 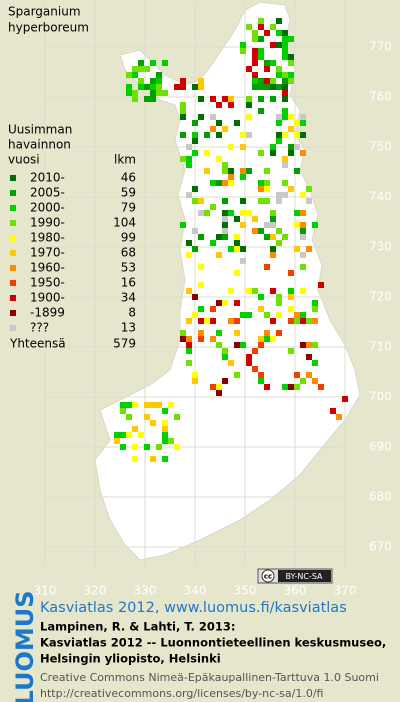 What do you see at coordinates (47, 208) in the screenshot?
I see `legend-label: 2000-` at bounding box center [47, 208].